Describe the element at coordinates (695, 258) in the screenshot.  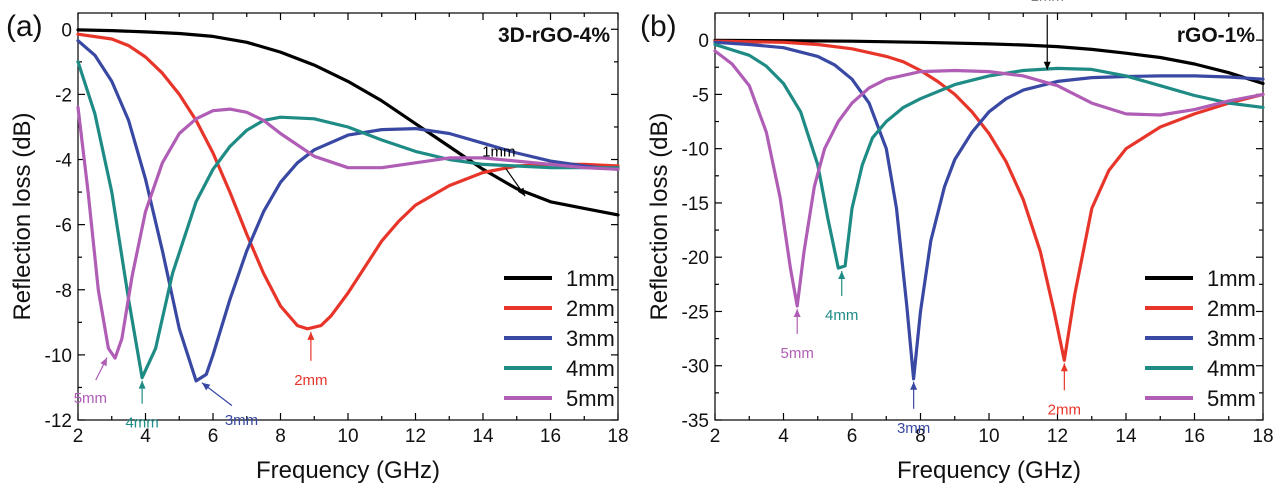
I see `y-tick-label: -20` at that location.